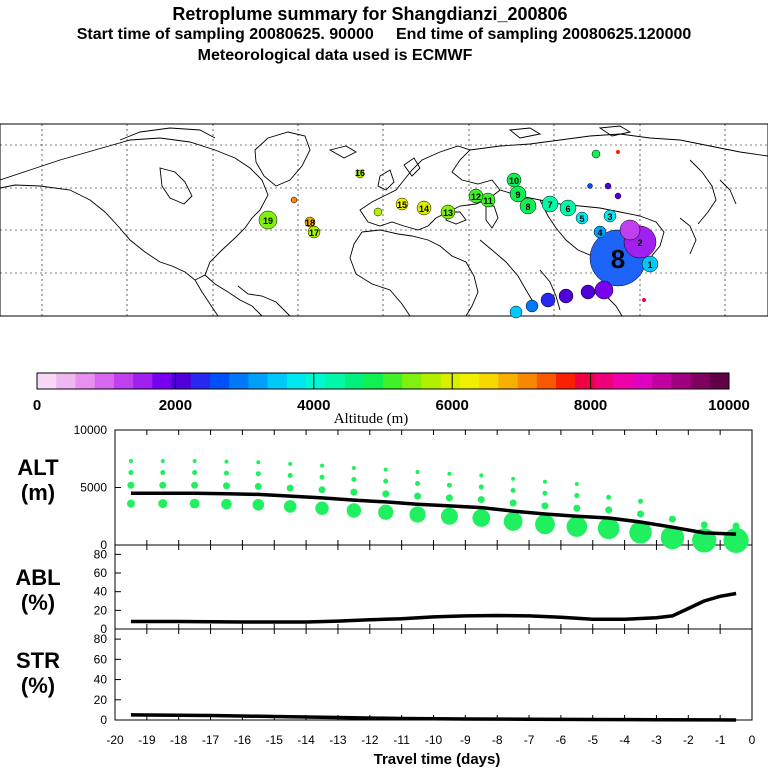  I want to click on trajectory-label: 14, so click(424, 209).